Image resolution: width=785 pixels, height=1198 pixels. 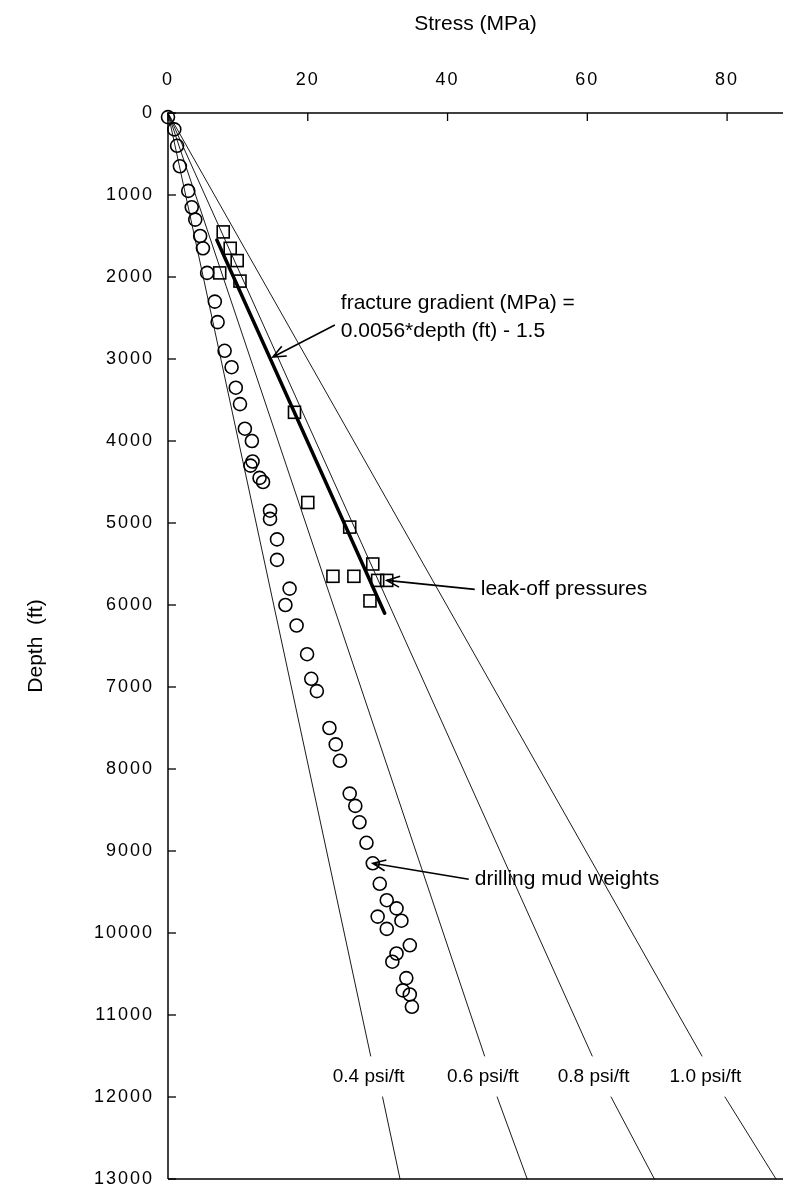 What do you see at coordinates (129, 767) in the screenshot?
I see `y-tick-label: 8000` at bounding box center [129, 767].